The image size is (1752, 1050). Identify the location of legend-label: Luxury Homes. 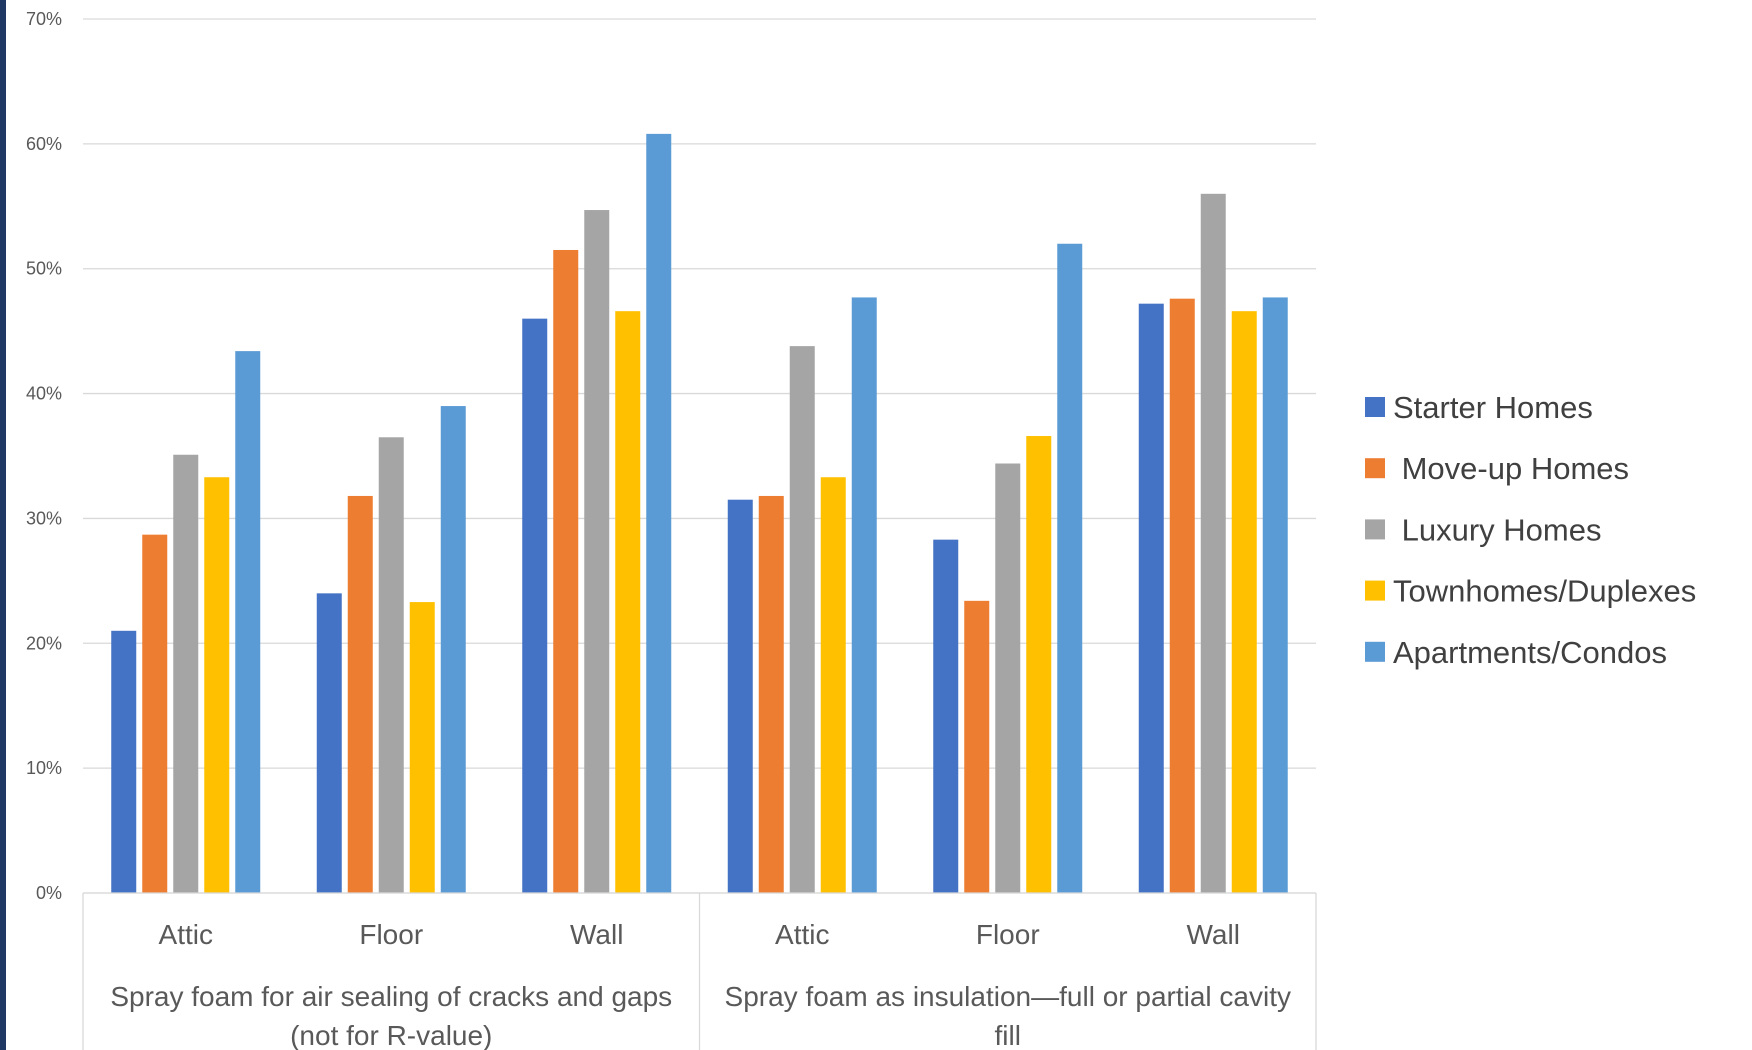
(1497, 529).